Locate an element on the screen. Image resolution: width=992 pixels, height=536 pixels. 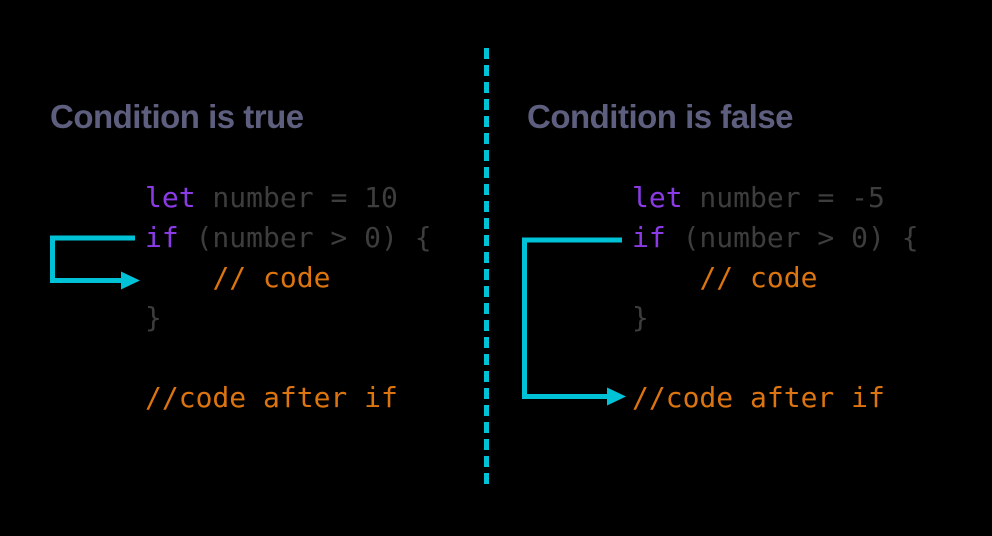
false-branch-arrow-path is located at coordinates (572, 318).